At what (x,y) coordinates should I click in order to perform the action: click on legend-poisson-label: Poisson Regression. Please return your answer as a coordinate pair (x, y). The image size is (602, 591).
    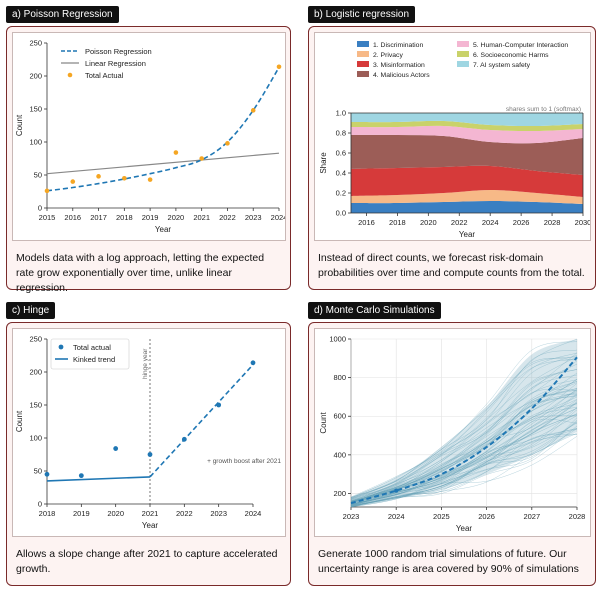
    Looking at the image, I should click on (118, 51).